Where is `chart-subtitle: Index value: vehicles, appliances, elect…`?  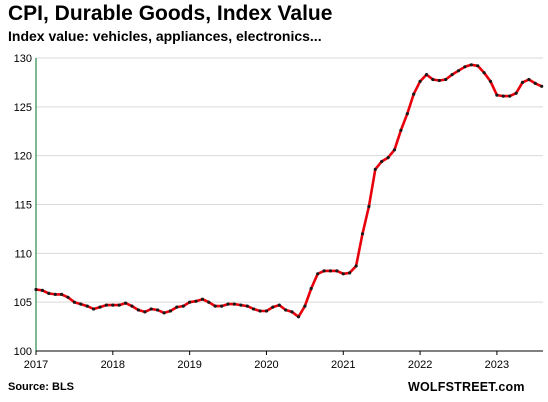 chart-subtitle: Index value: vehicles, appliances, elect… is located at coordinates (165, 36).